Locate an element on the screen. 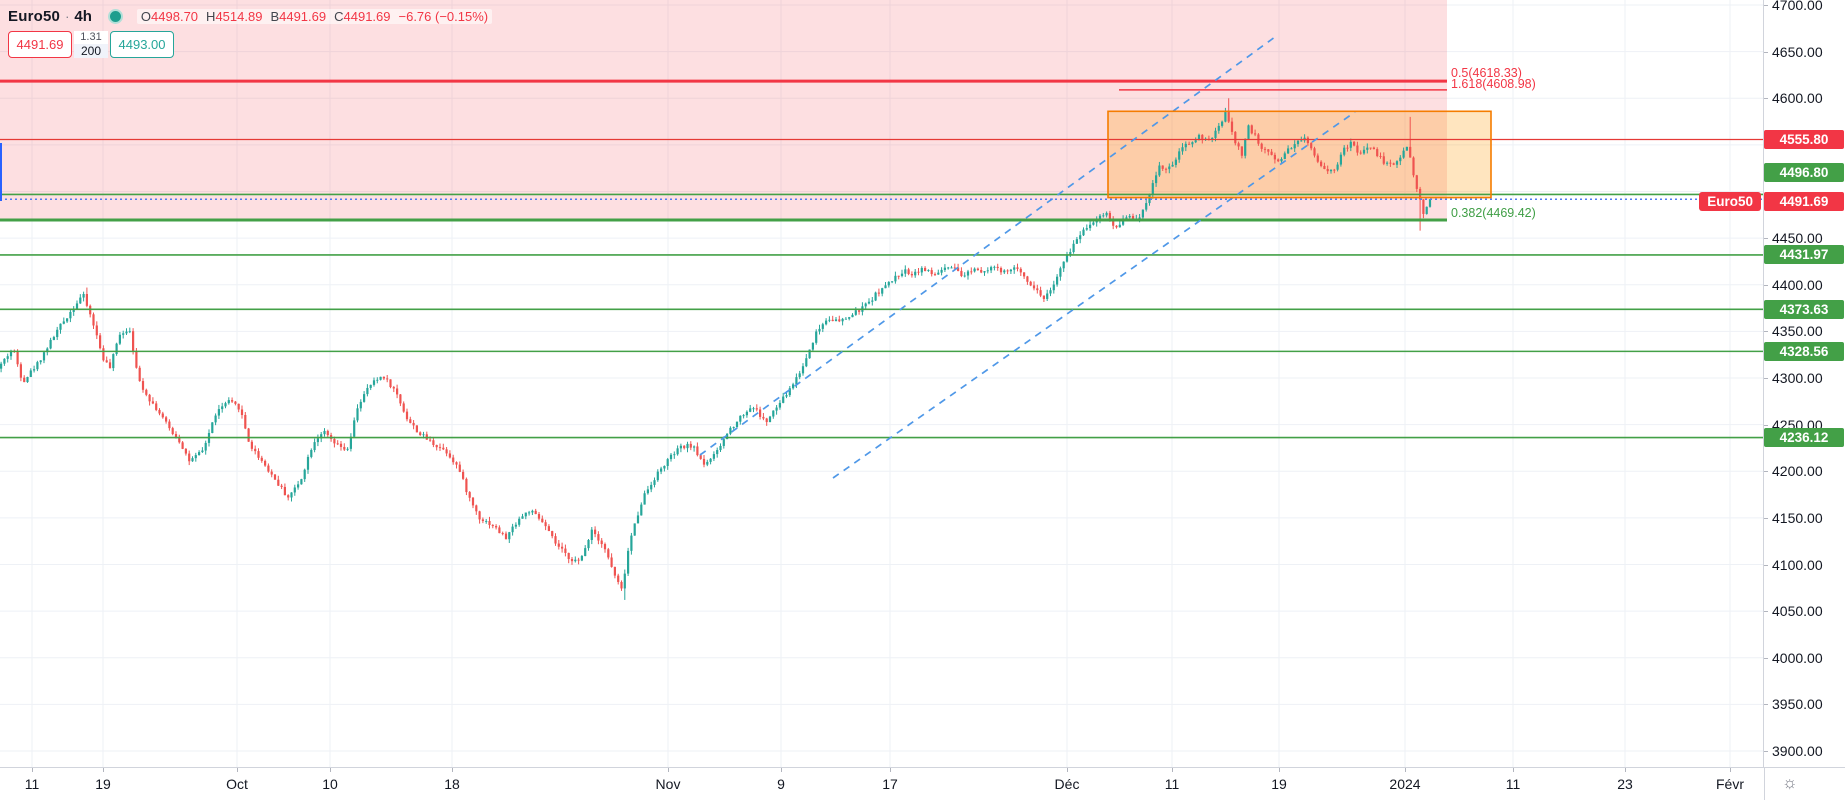 This screenshot has height=800, width=1845. time-tick-label: 23 is located at coordinates (1625, 784).